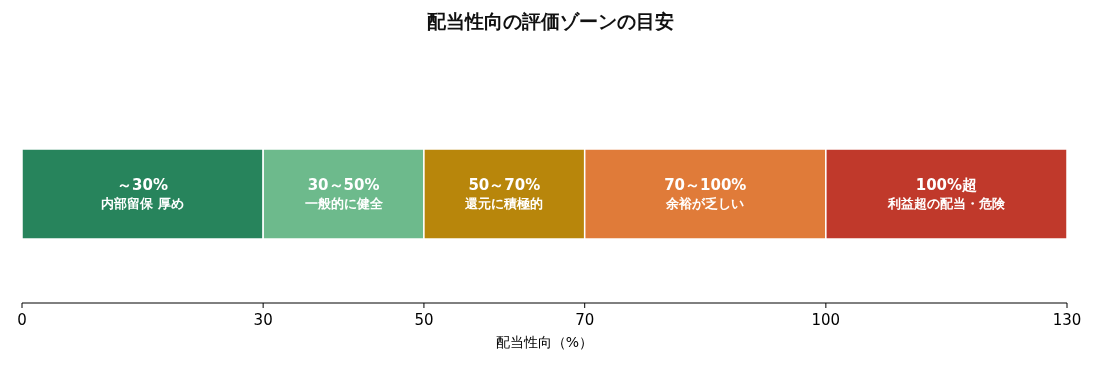 The width and height of the screenshot is (1100, 374). What do you see at coordinates (504, 185) in the screenshot?
I see `series-label: 50～70%` at bounding box center [504, 185].